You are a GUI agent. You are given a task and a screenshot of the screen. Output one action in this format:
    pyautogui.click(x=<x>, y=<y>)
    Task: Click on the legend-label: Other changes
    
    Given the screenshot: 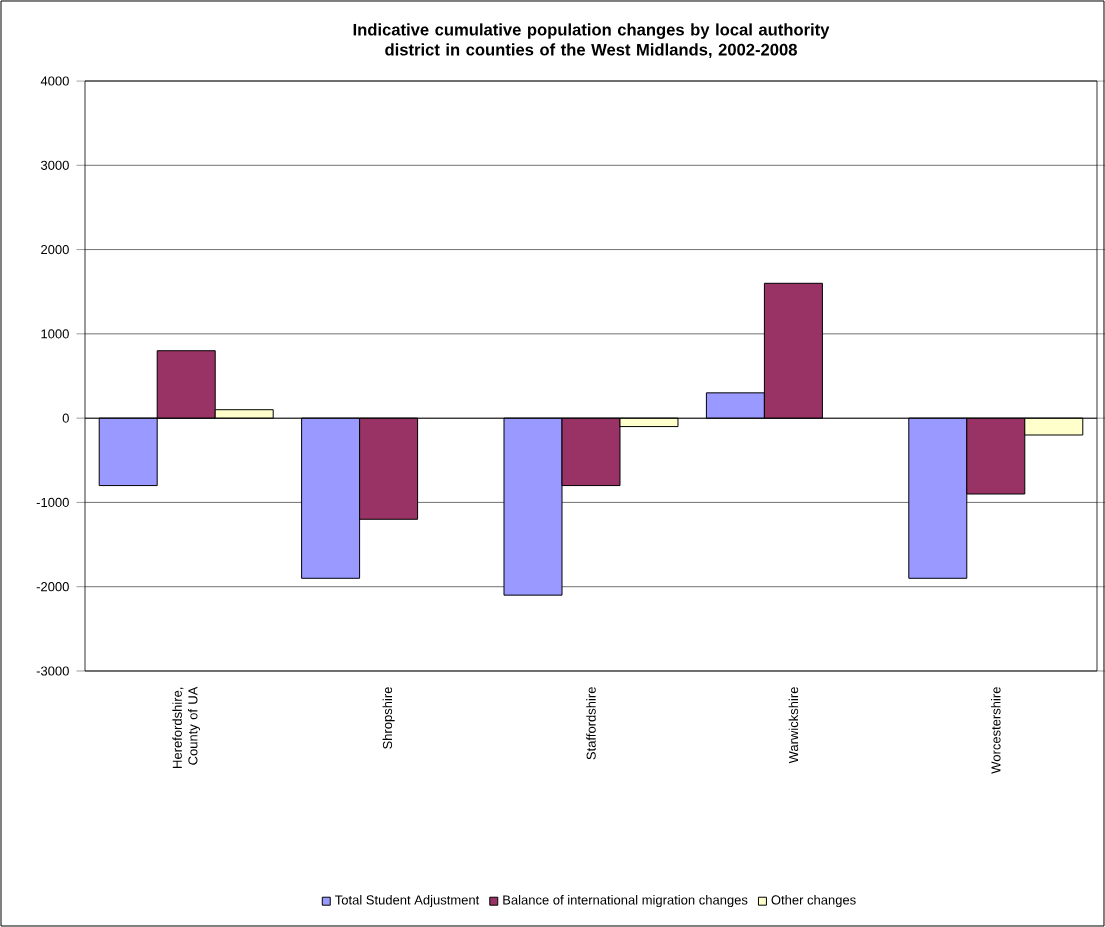 What is the action you would take?
    pyautogui.click(x=813, y=901)
    